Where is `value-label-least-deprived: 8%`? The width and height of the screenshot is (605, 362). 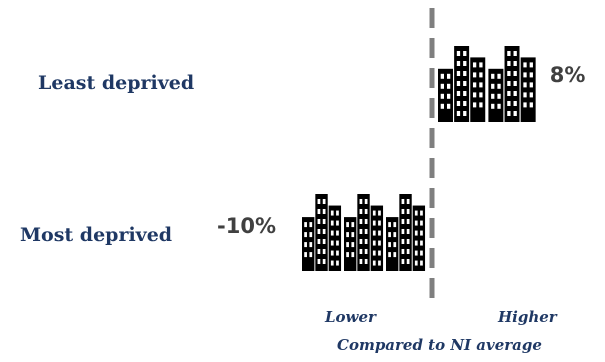
value-label-least-deprived: 8% is located at coordinates (567, 75).